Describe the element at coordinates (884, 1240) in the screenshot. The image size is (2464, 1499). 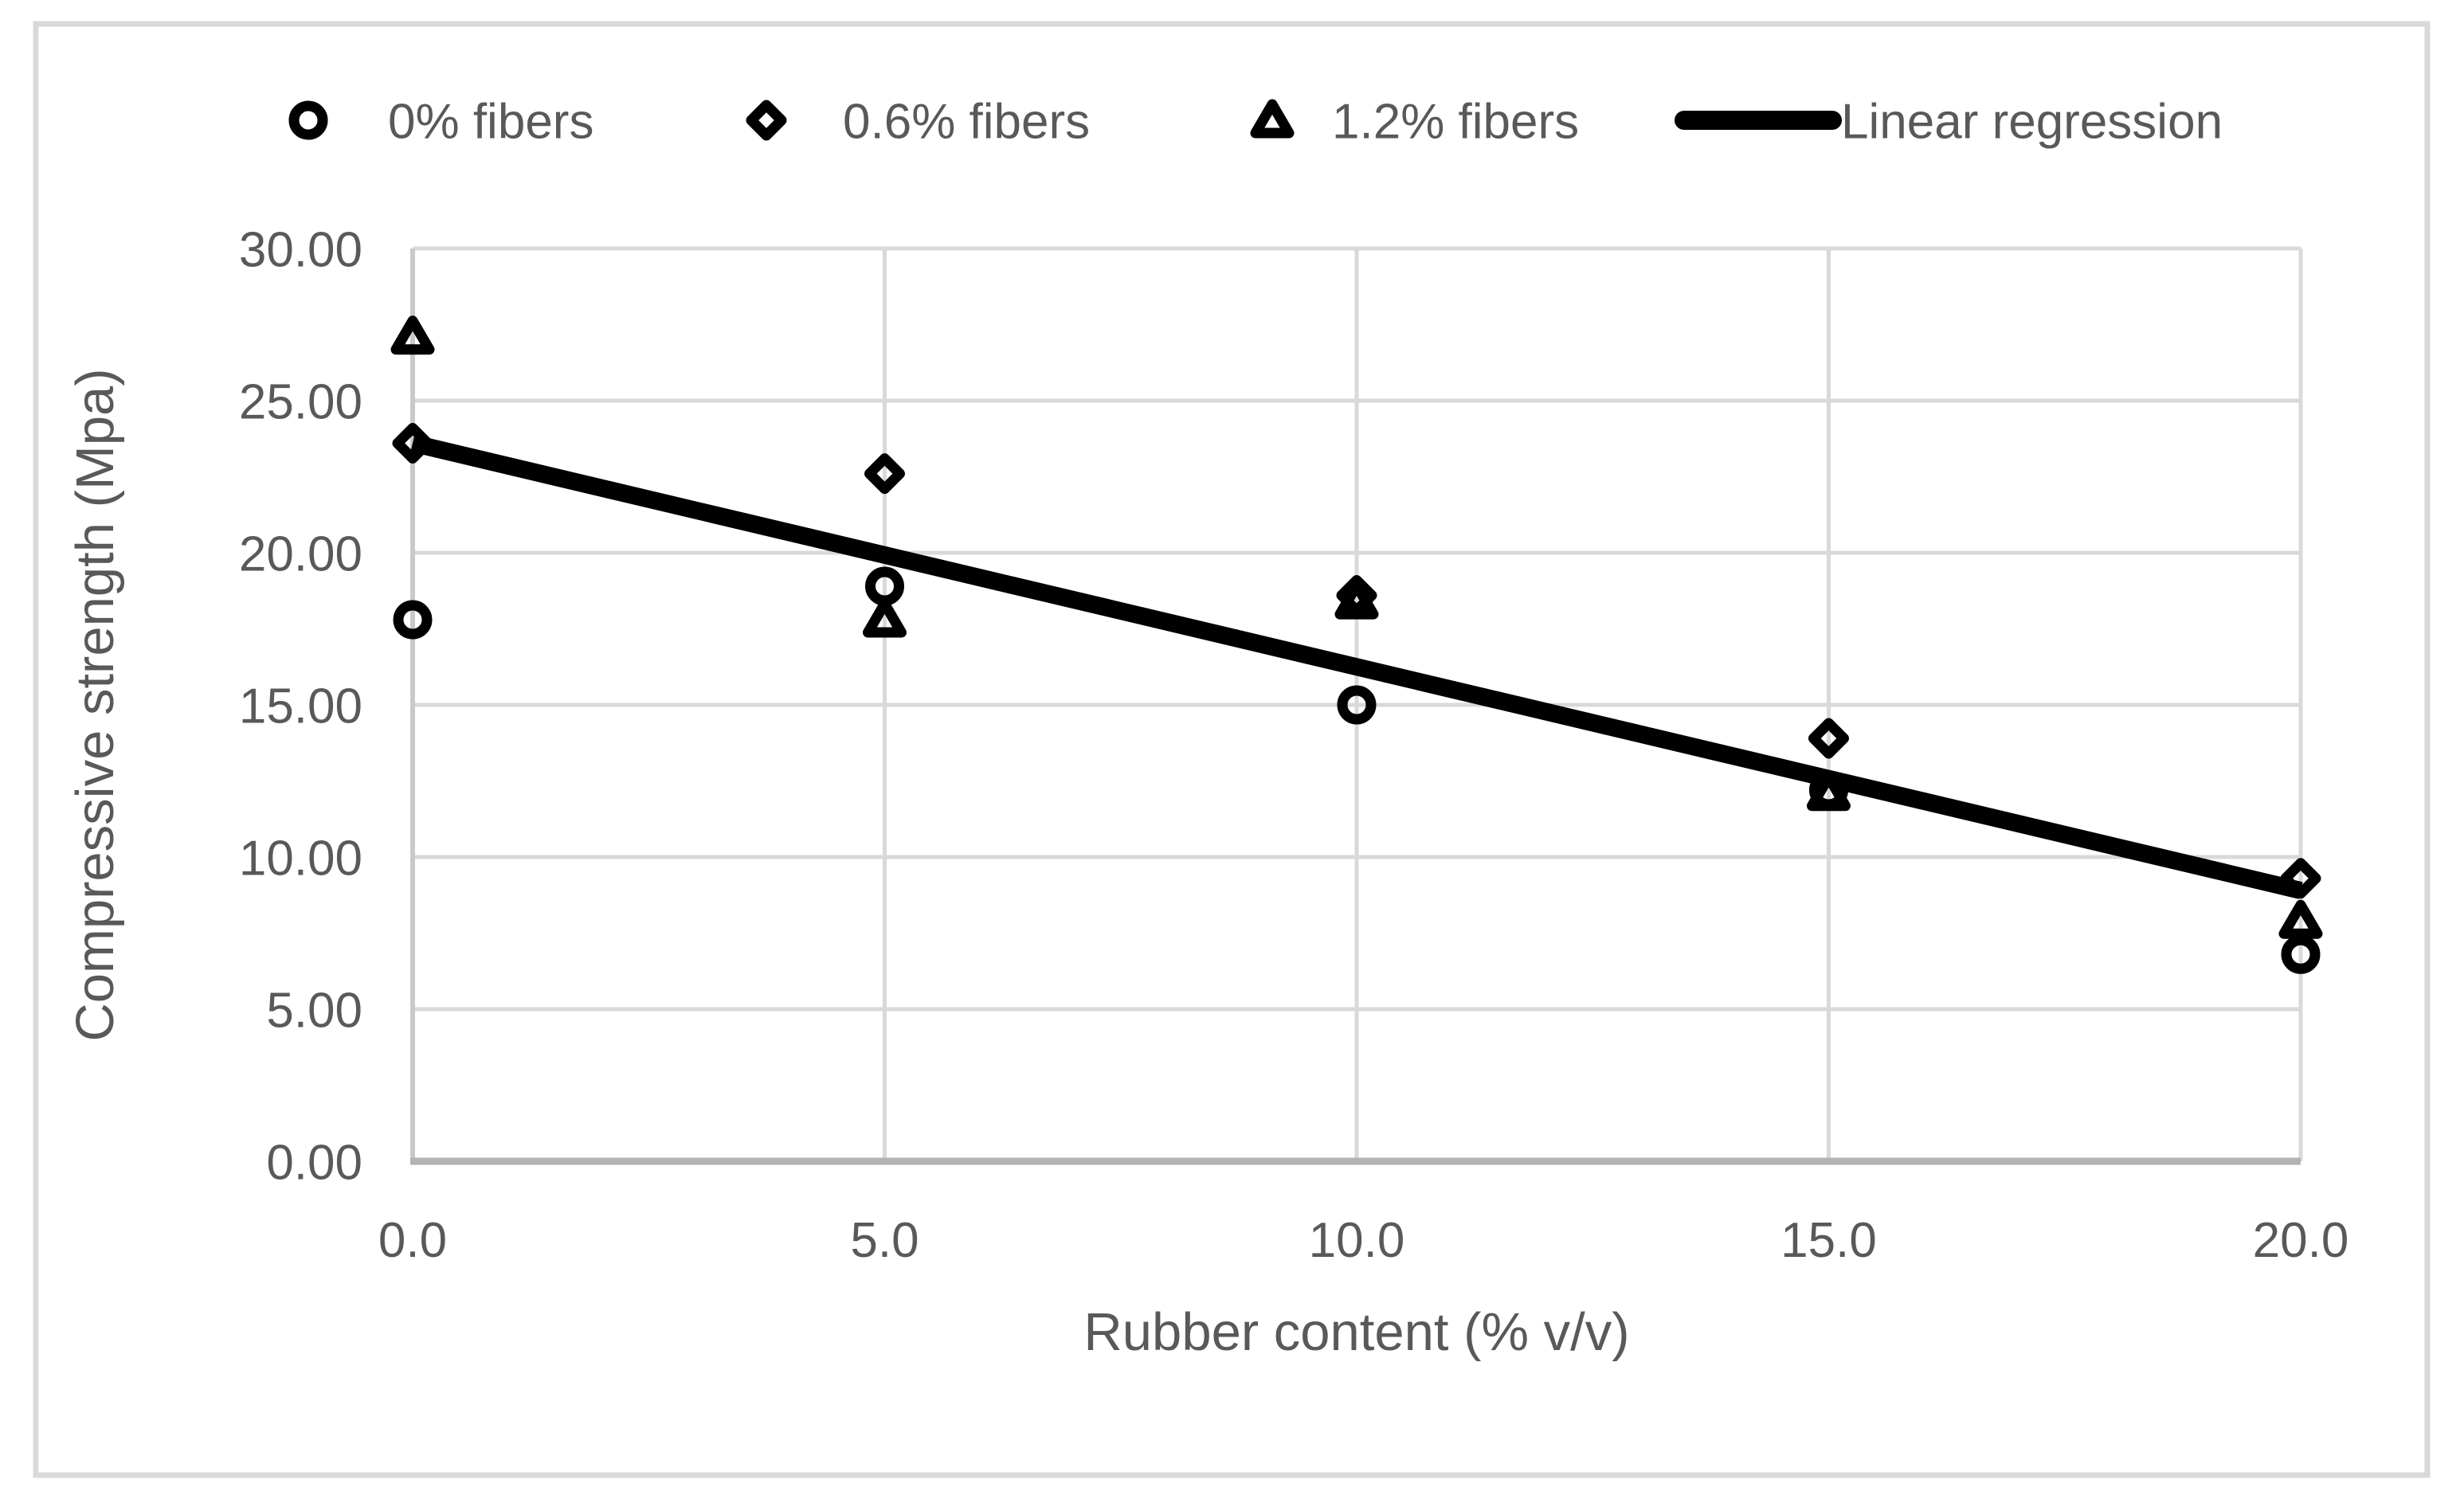
I see `x-tick-label: 5.0` at that location.